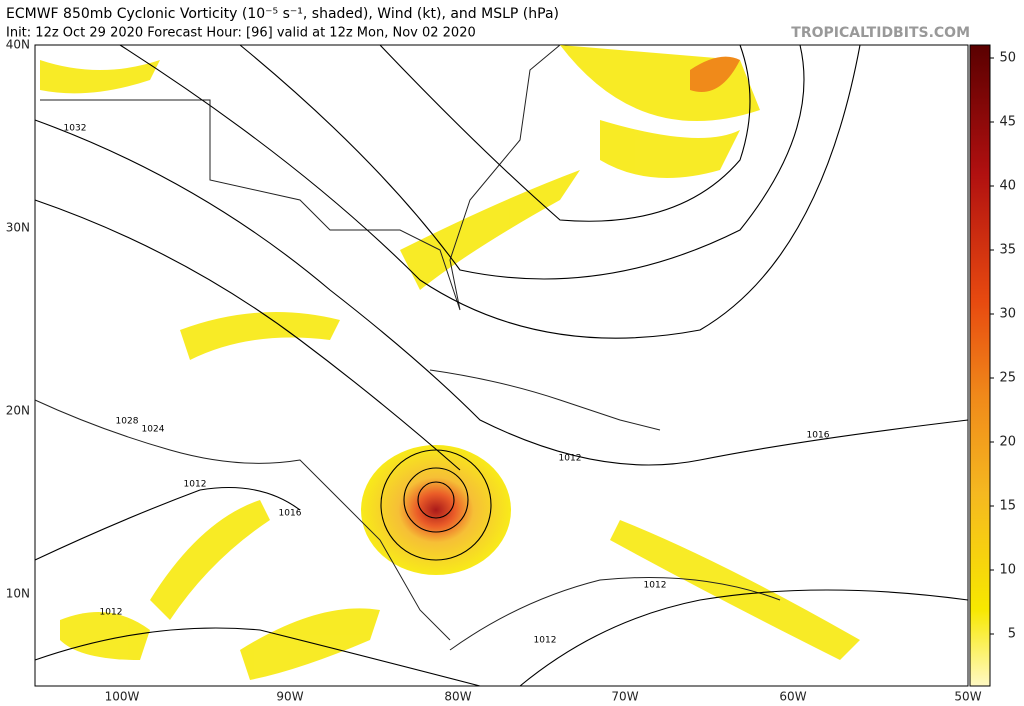  I want to click on colorbar, so click(980, 365).